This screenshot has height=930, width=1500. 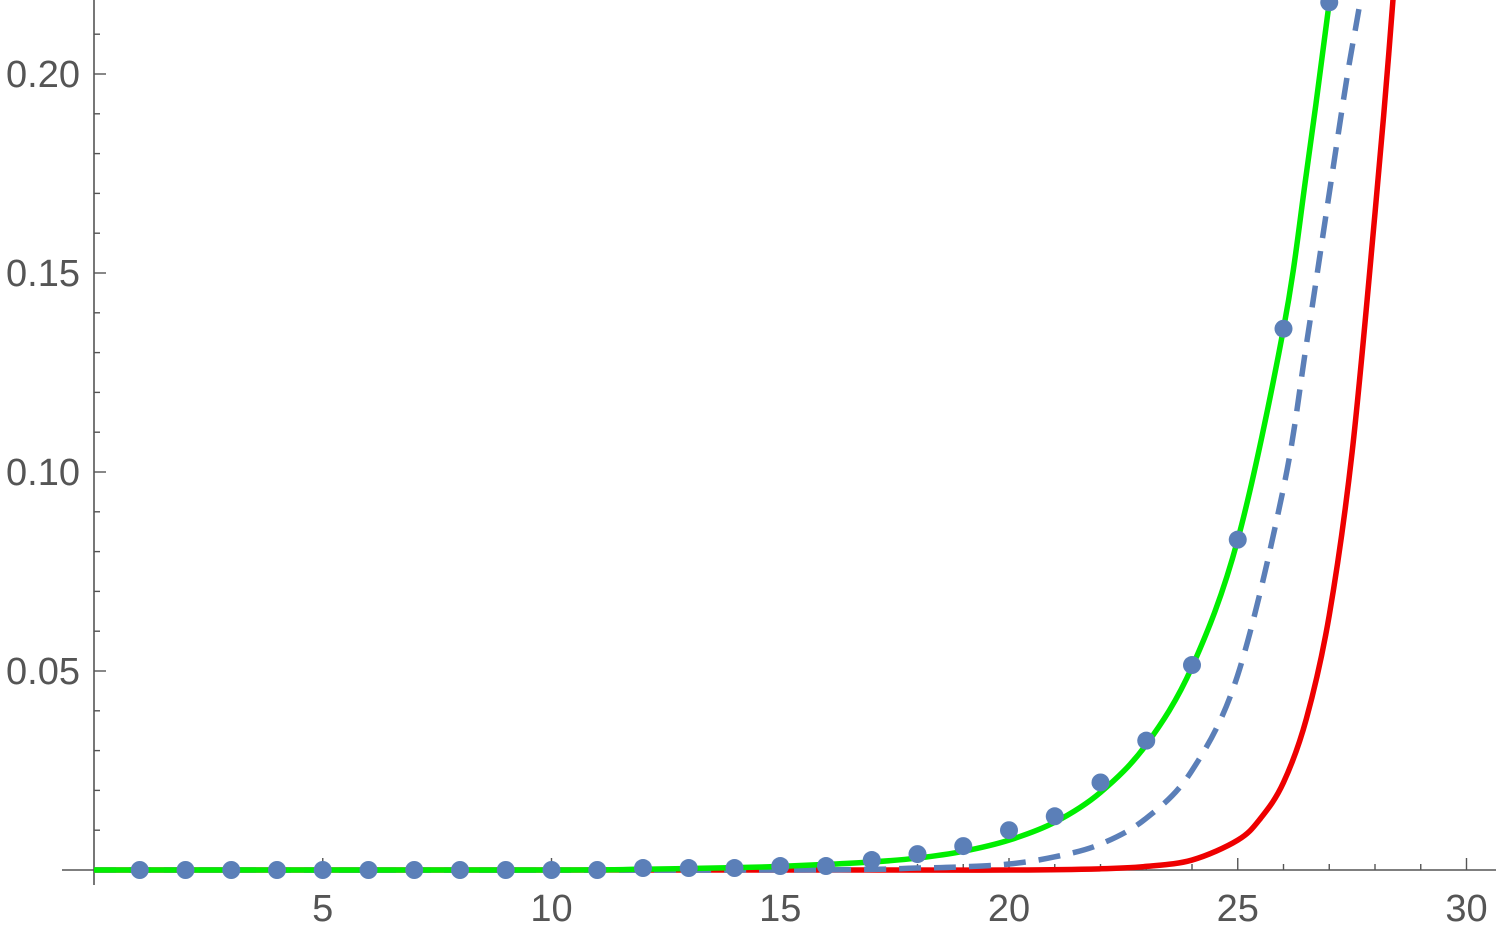 I want to click on x-tick-label: 20, so click(x=1009, y=909).